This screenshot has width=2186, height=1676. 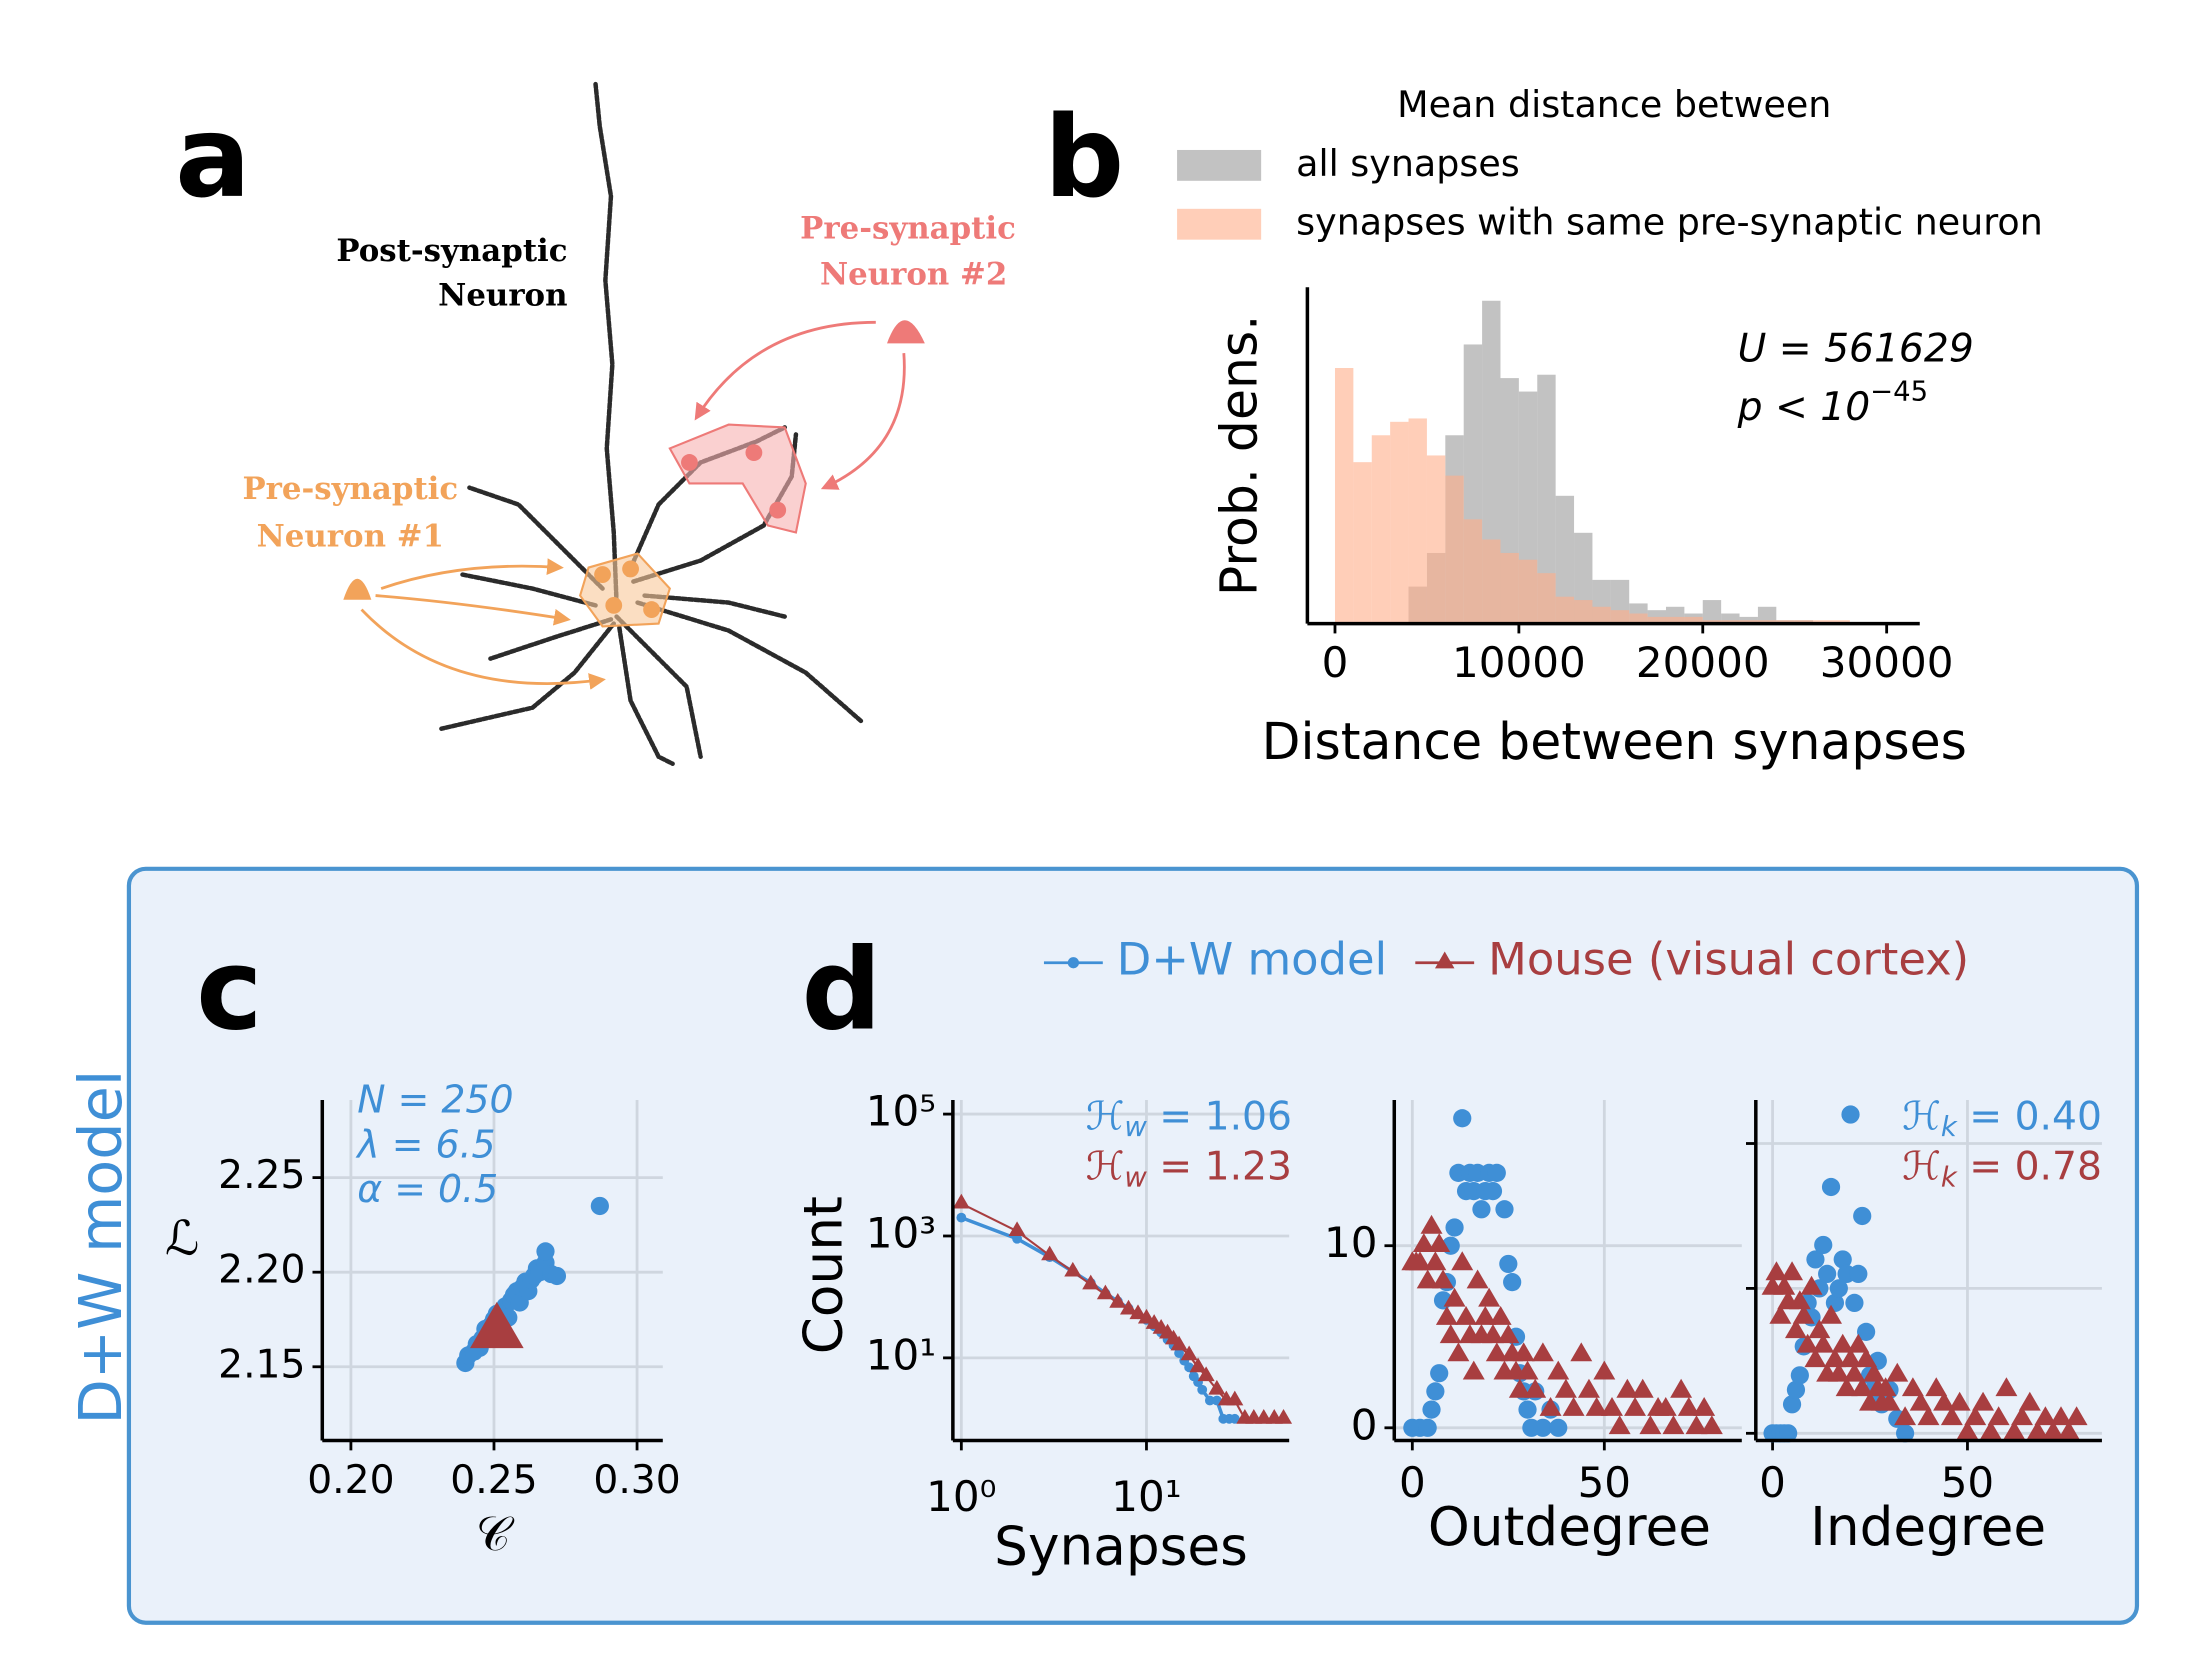 I want to click on annotation-text: λ = 6.5, so click(x=425, y=1144).